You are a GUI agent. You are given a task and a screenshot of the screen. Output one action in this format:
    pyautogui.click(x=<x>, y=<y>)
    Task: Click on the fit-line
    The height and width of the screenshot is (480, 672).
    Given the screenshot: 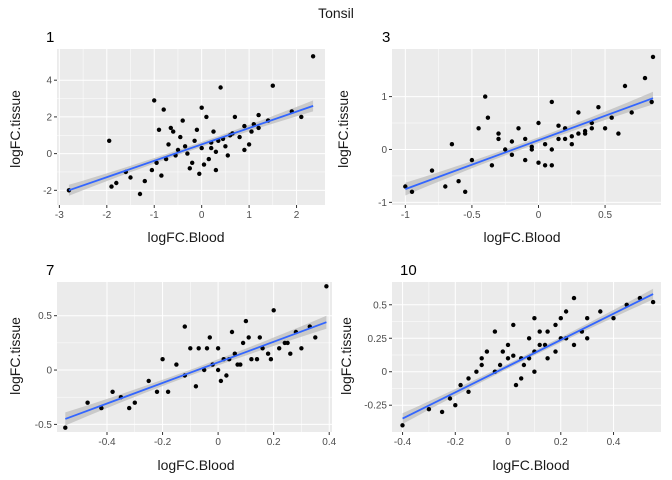 What is the action you would take?
    pyautogui.click(x=191, y=148)
    